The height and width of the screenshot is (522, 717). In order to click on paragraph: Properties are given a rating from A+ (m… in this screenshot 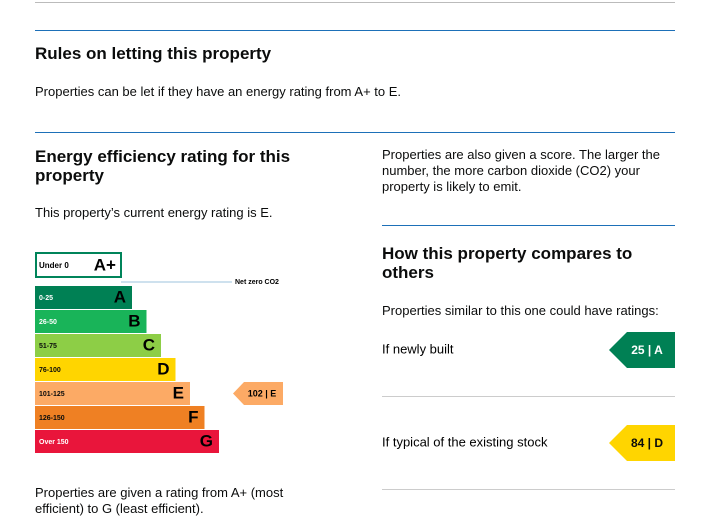, I will do `click(159, 500)`.